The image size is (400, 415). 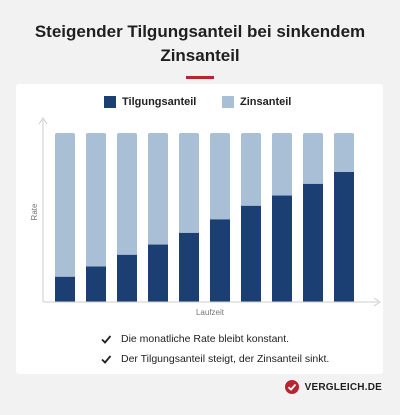 What do you see at coordinates (200, 31) in the screenshot?
I see `chart-title-line-1: Steigender Tilgungsanteil bei sinkendem` at bounding box center [200, 31].